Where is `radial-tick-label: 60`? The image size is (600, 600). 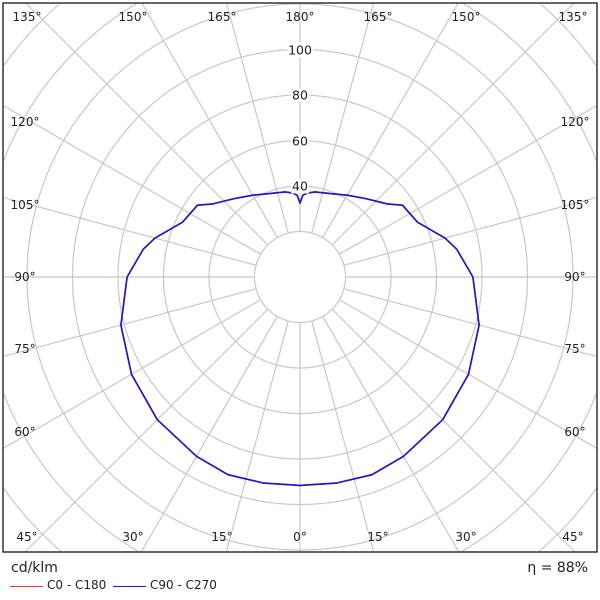 radial-tick-label: 60 is located at coordinates (300, 140).